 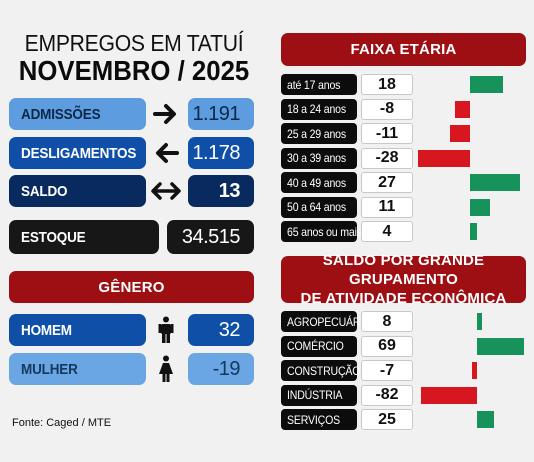 I want to click on desligamentos-value: 1.178, so click(x=221, y=153).